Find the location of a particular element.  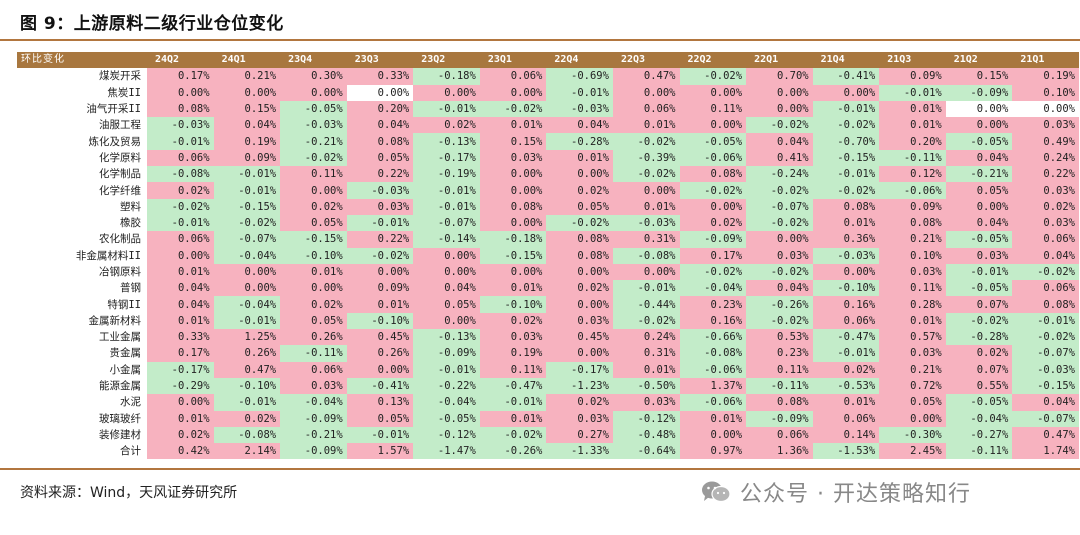

row-label: 塑料 is located at coordinates (82, 206).